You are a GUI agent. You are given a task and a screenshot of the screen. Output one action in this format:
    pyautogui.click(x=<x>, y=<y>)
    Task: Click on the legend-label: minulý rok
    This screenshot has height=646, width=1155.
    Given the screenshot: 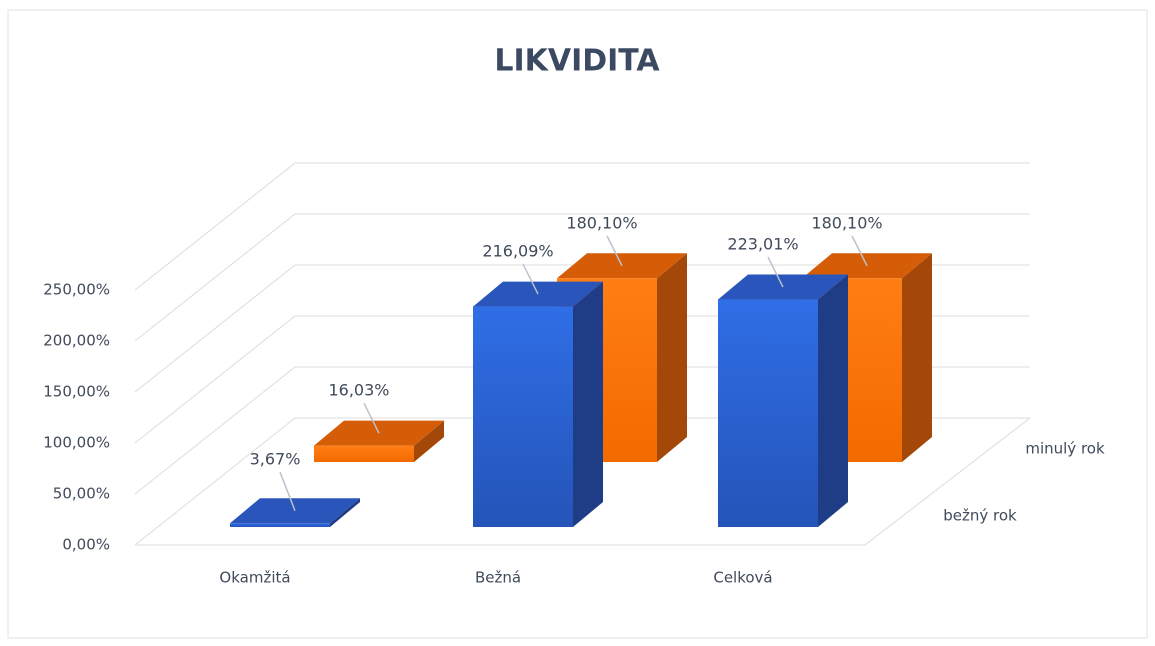 What is the action you would take?
    pyautogui.click(x=1065, y=449)
    